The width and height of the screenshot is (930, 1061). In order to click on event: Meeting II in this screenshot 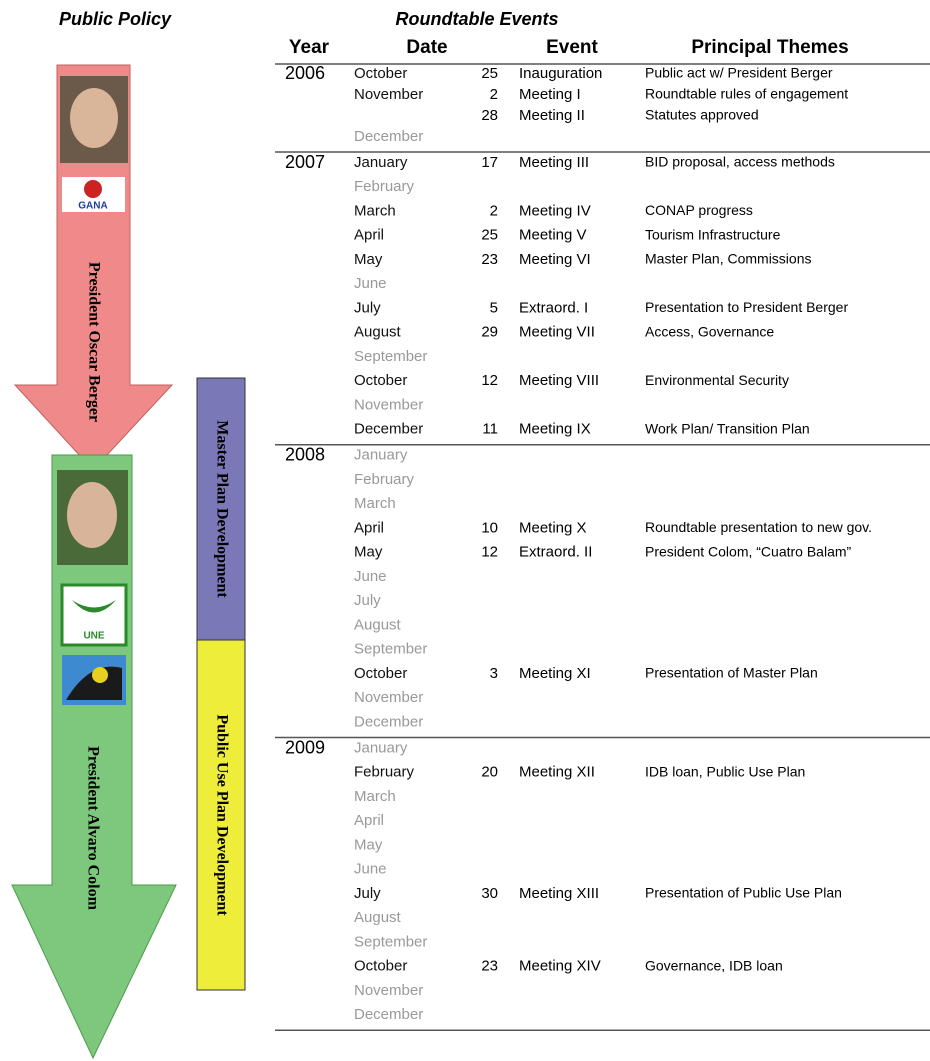, I will do `click(552, 115)`.